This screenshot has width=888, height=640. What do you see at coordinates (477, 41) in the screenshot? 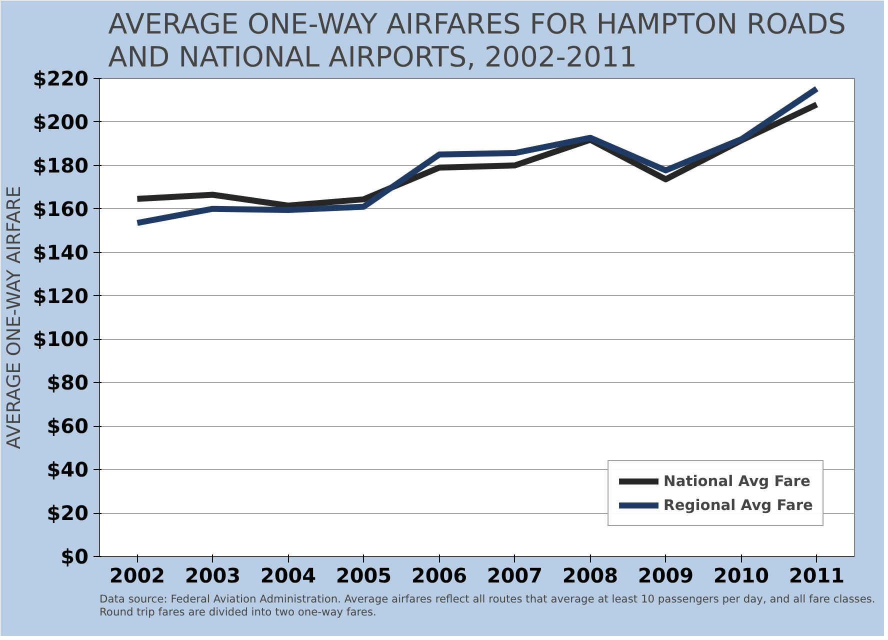
I see `chart-title: AVERAGE ONE-WAY AIRFARES FOR HAMPTON ROADS AND NATIONAL AIRPORTS, 2002-2011` at bounding box center [477, 41].